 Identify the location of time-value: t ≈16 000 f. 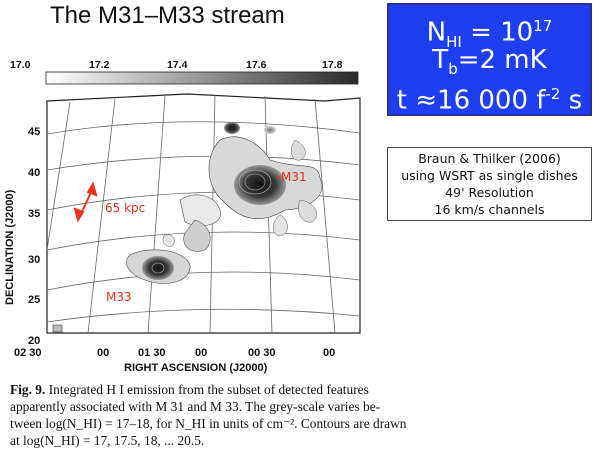
(471, 100).